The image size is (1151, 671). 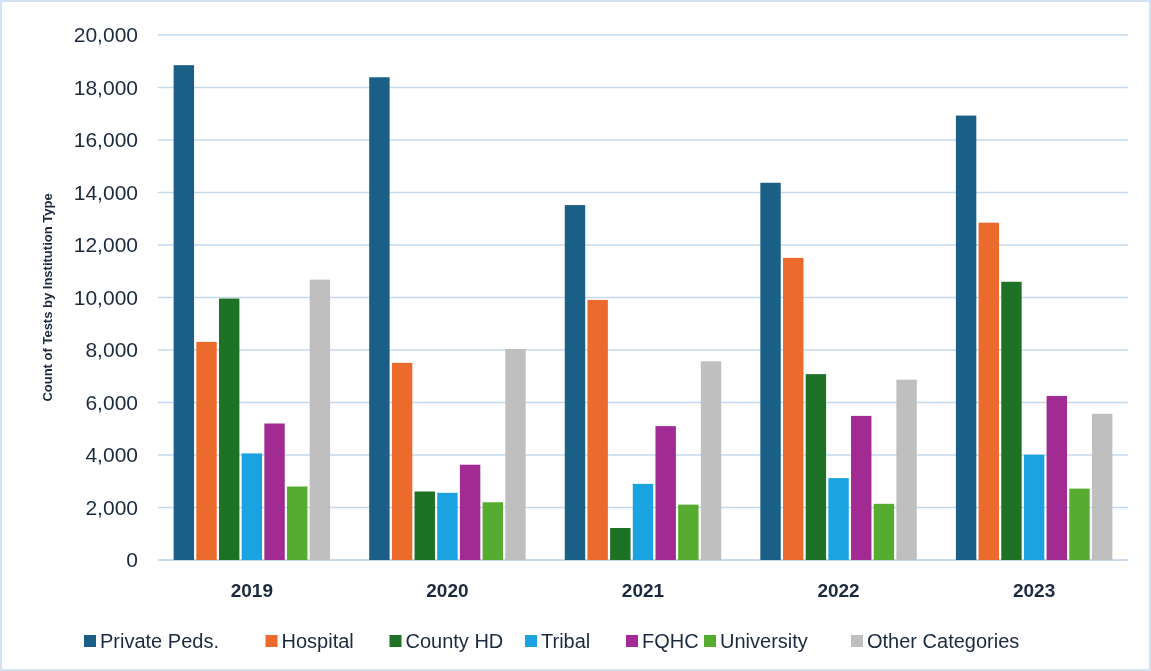 I want to click on legend-label: Other Categories, so click(x=943, y=641).